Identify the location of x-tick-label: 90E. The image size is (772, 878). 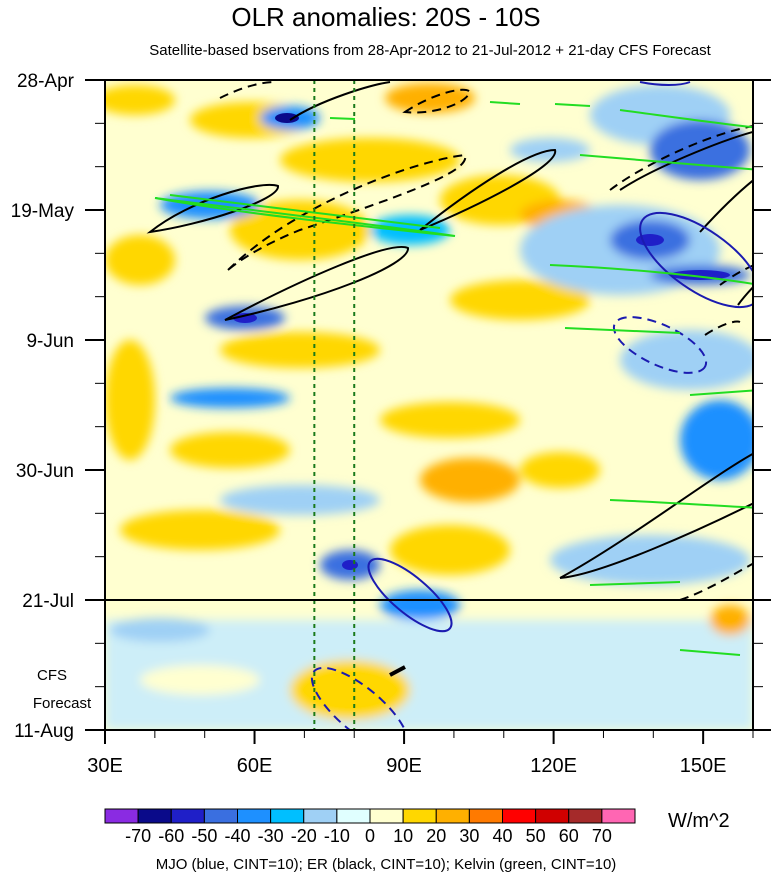
(404, 766).